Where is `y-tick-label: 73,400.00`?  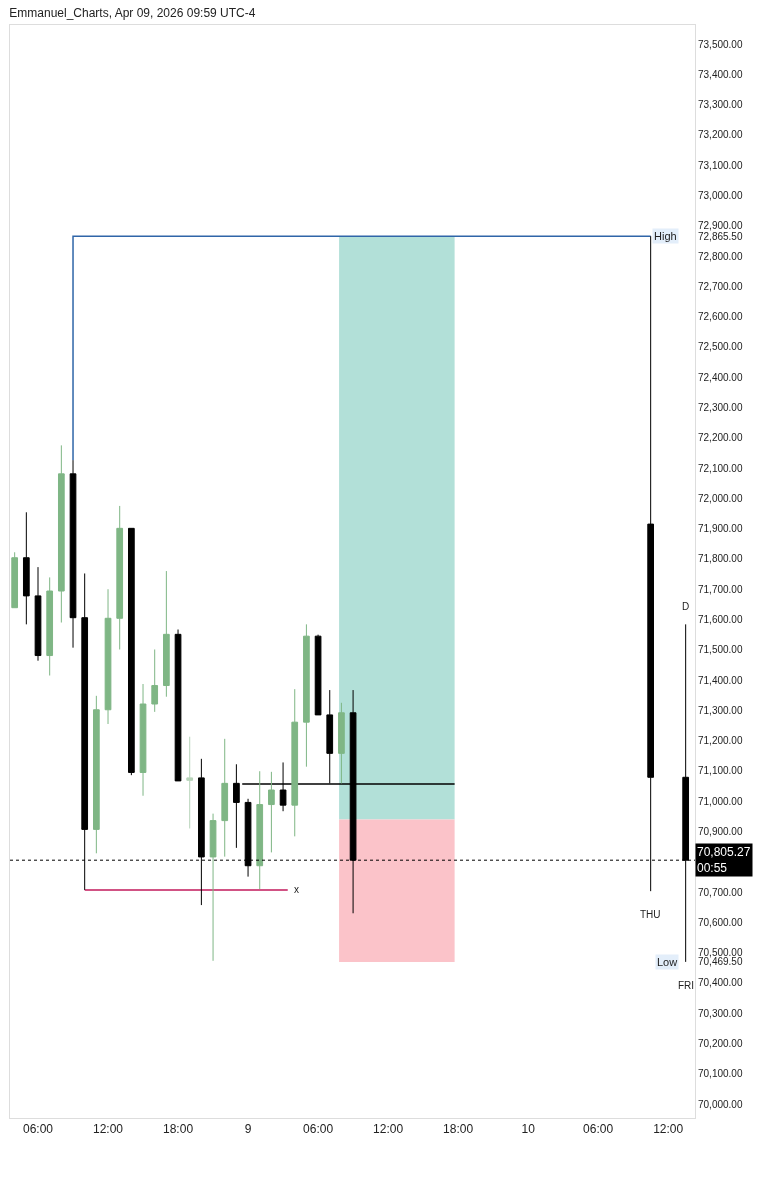
y-tick-label: 73,400.00 is located at coordinates (720, 74).